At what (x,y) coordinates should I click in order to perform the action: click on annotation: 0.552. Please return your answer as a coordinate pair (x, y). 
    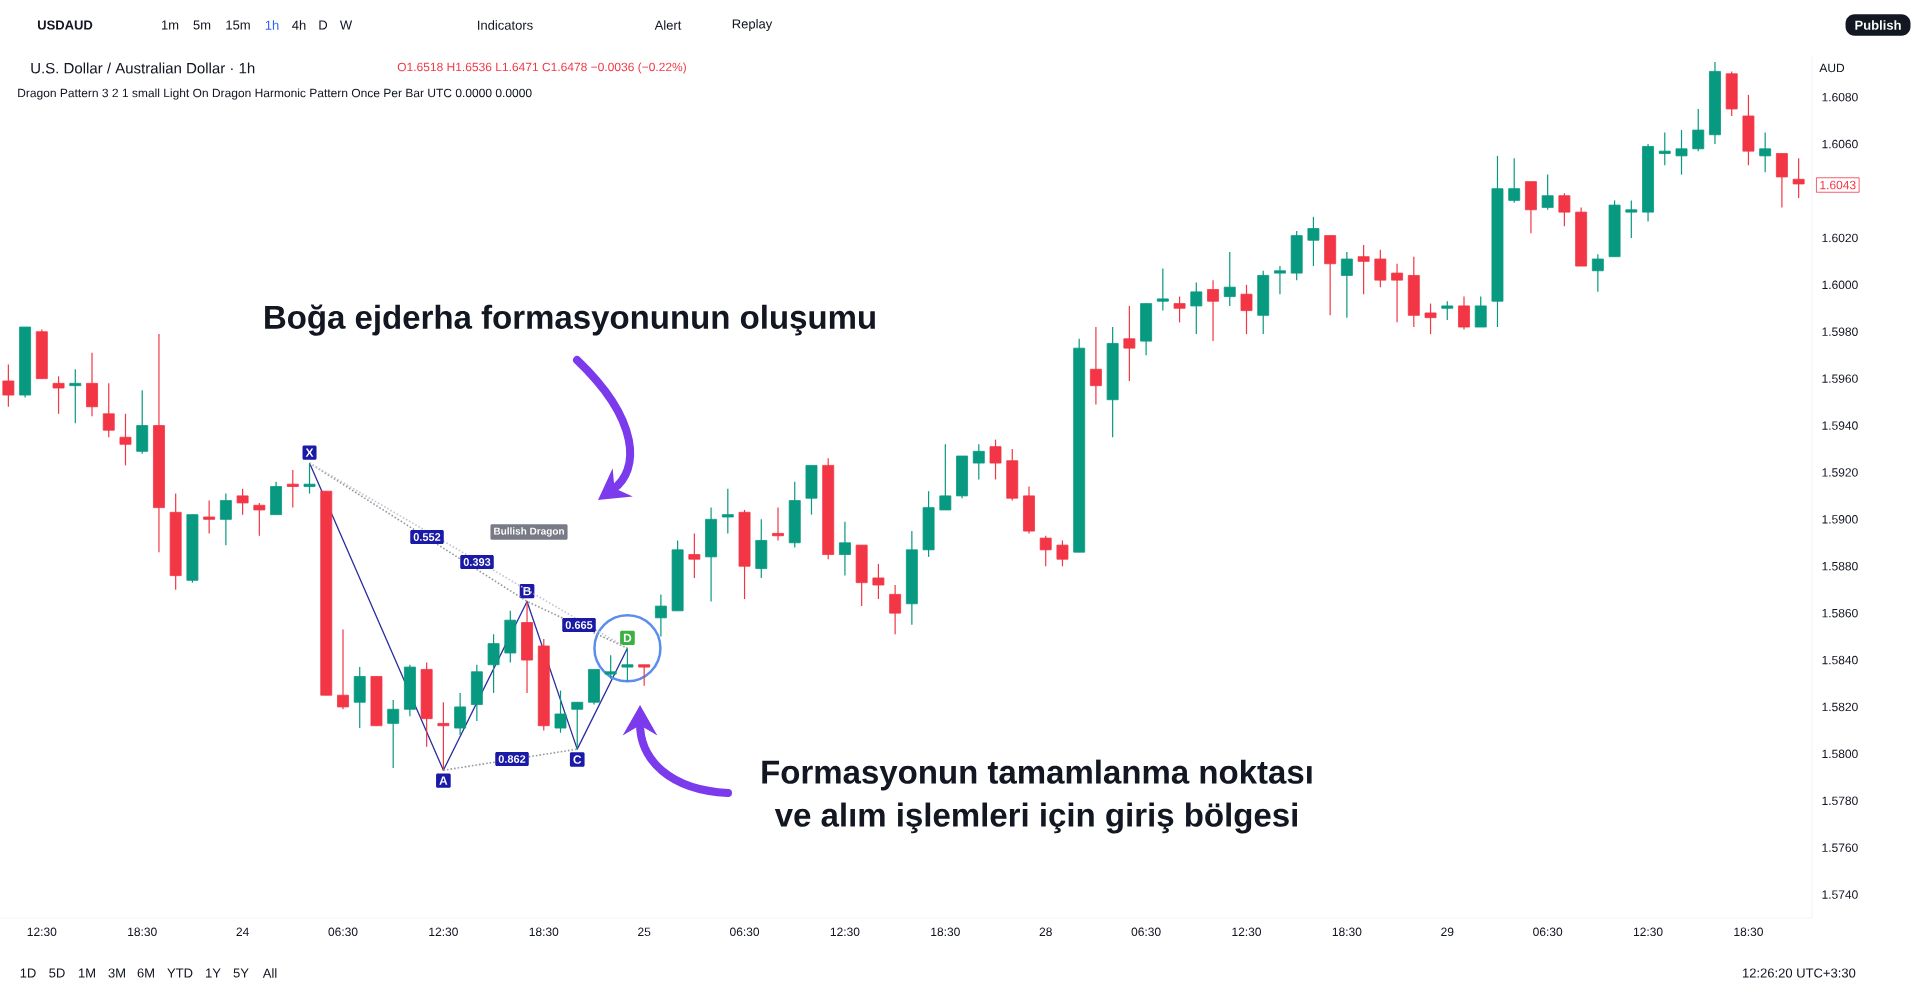
    Looking at the image, I should click on (427, 537).